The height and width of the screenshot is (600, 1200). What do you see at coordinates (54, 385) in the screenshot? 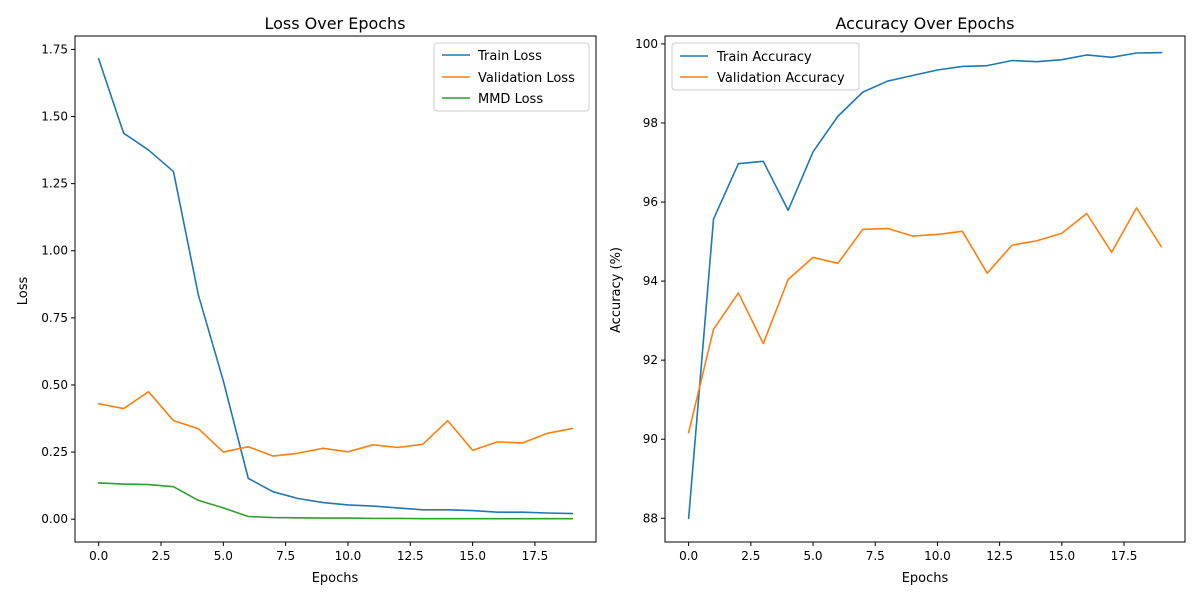
I see `loss-y-tick-label: 0.50` at bounding box center [54, 385].